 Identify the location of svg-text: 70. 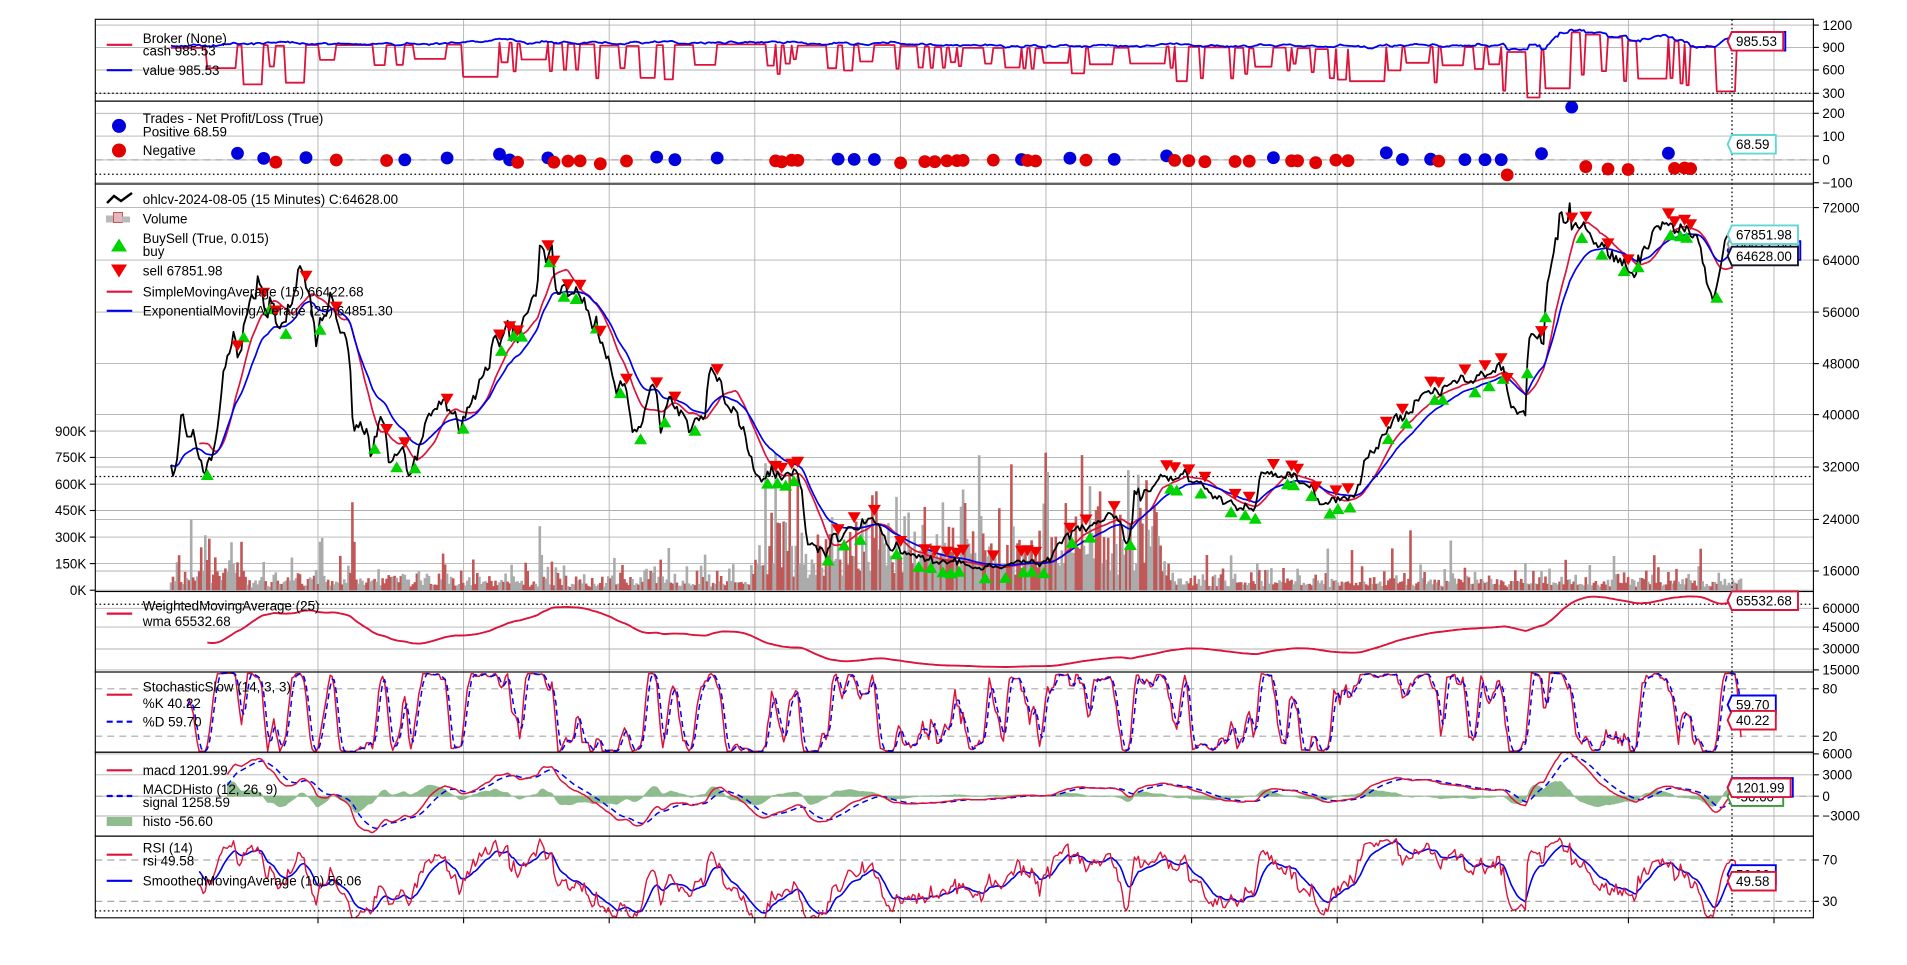
(1829, 860).